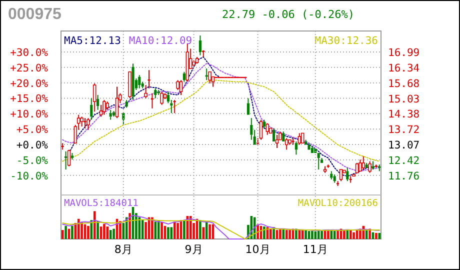 Image resolution: width=460 pixels, height=270 pixels. I want to click on x-tick-label: 9月, so click(193, 249).